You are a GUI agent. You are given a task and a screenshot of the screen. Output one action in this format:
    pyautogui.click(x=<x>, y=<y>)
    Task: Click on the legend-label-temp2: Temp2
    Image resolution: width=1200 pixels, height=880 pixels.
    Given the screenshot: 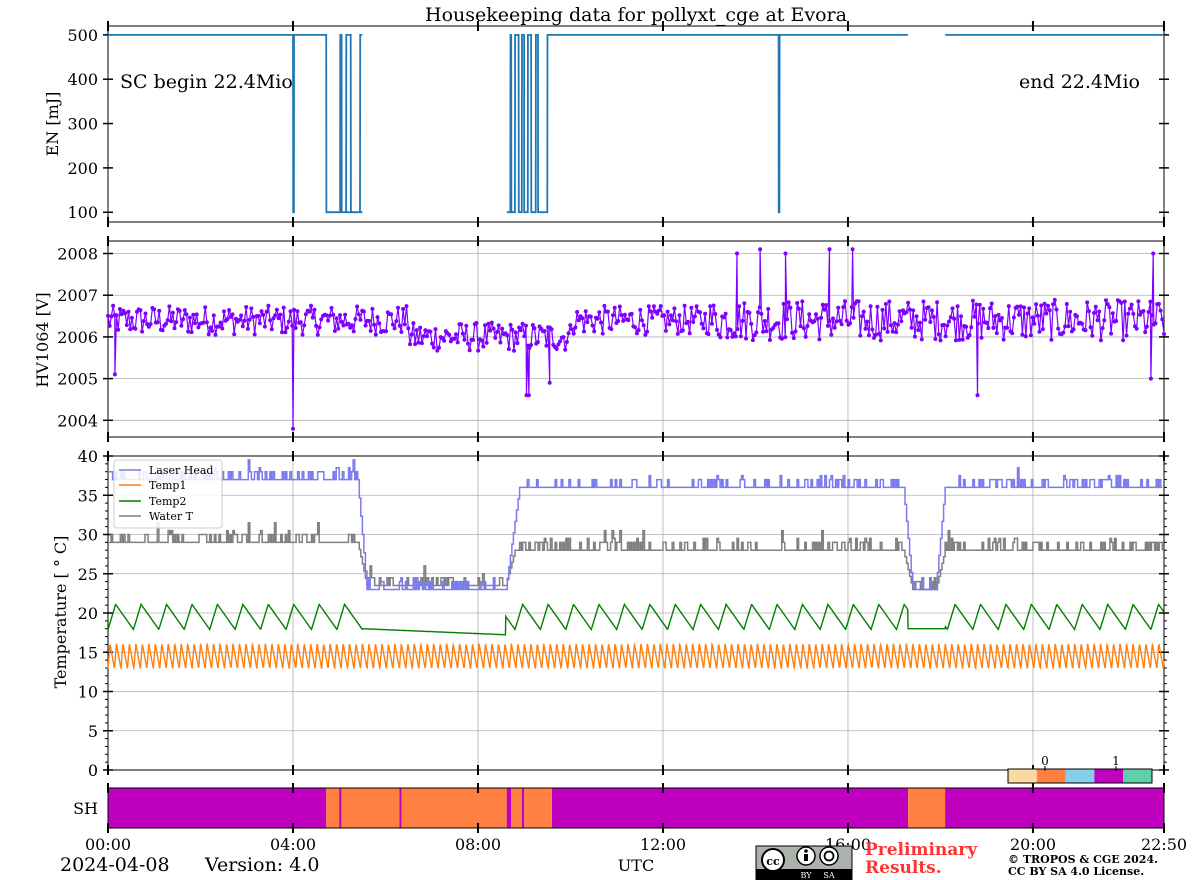 What is the action you would take?
    pyautogui.click(x=167, y=501)
    